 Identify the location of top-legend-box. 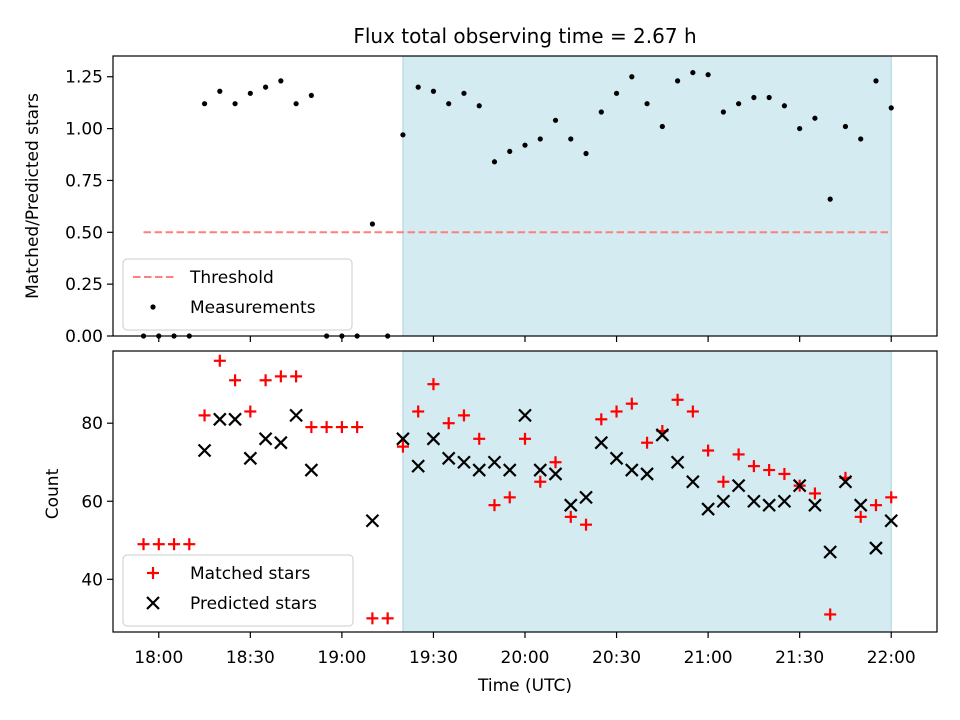
(237, 294).